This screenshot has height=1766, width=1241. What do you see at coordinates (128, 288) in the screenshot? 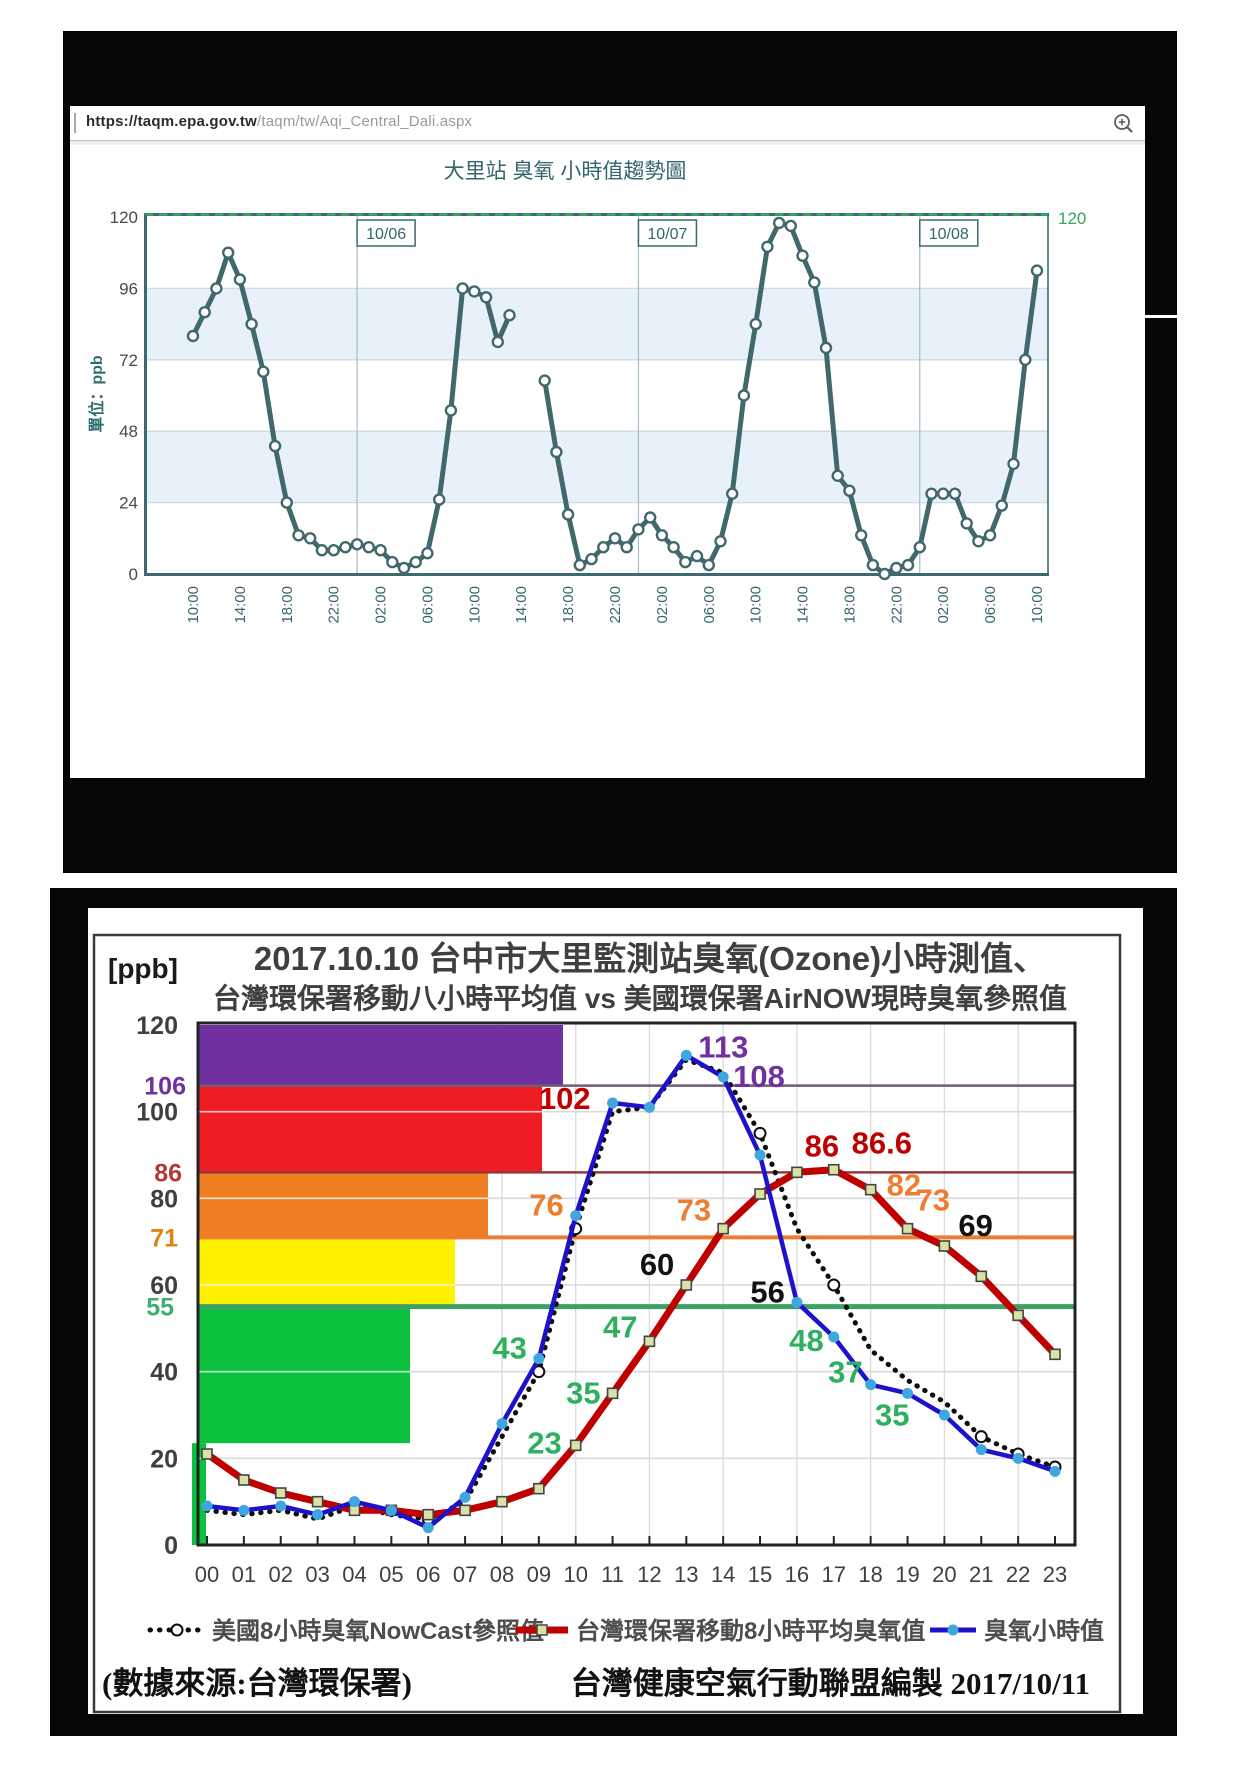
I see `svg-text: 96` at bounding box center [128, 288].